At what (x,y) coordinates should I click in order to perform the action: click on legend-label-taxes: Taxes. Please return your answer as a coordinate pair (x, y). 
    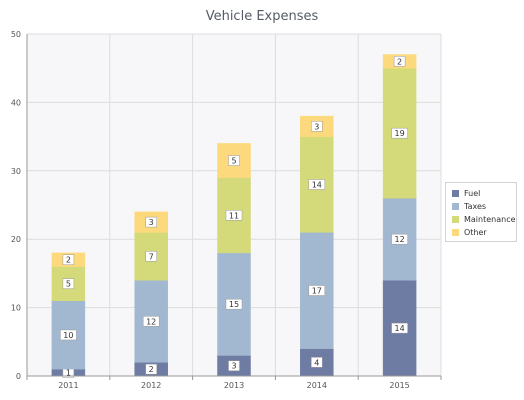
    Looking at the image, I should click on (475, 206).